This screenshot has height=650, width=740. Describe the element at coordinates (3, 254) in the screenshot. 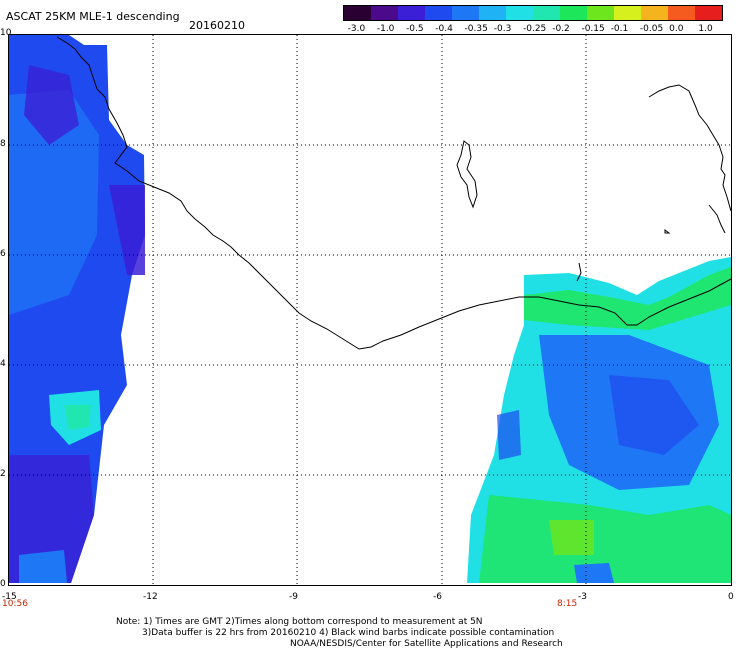

I see `lat-tick-6: 6` at that location.